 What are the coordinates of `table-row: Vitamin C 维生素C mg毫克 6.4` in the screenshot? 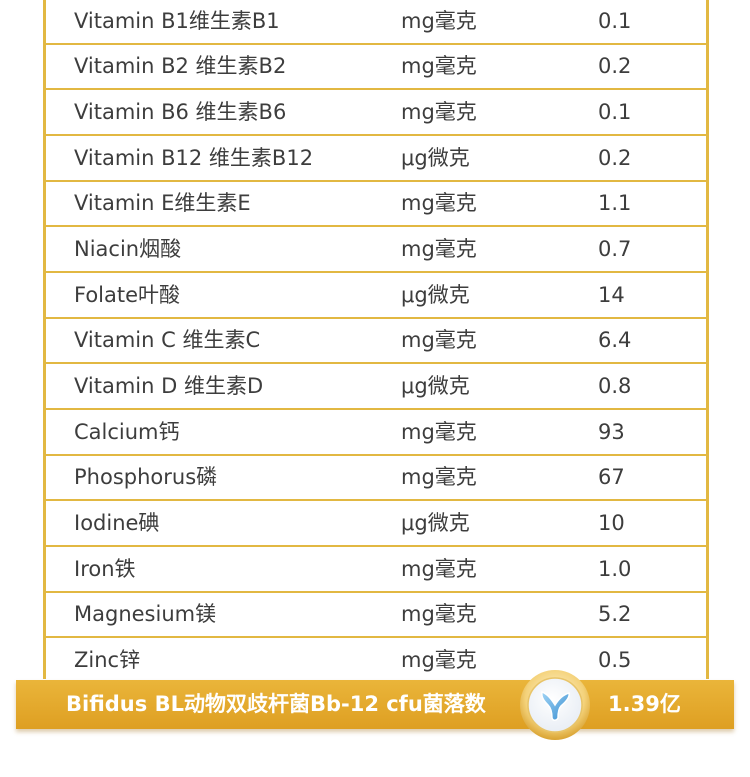 It's located at (376, 341).